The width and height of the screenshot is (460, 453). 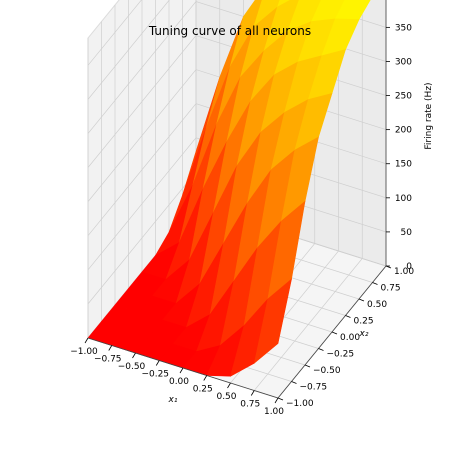 What do you see at coordinates (403, 97) in the screenshot?
I see `z-tick-label: 250` at bounding box center [403, 97].